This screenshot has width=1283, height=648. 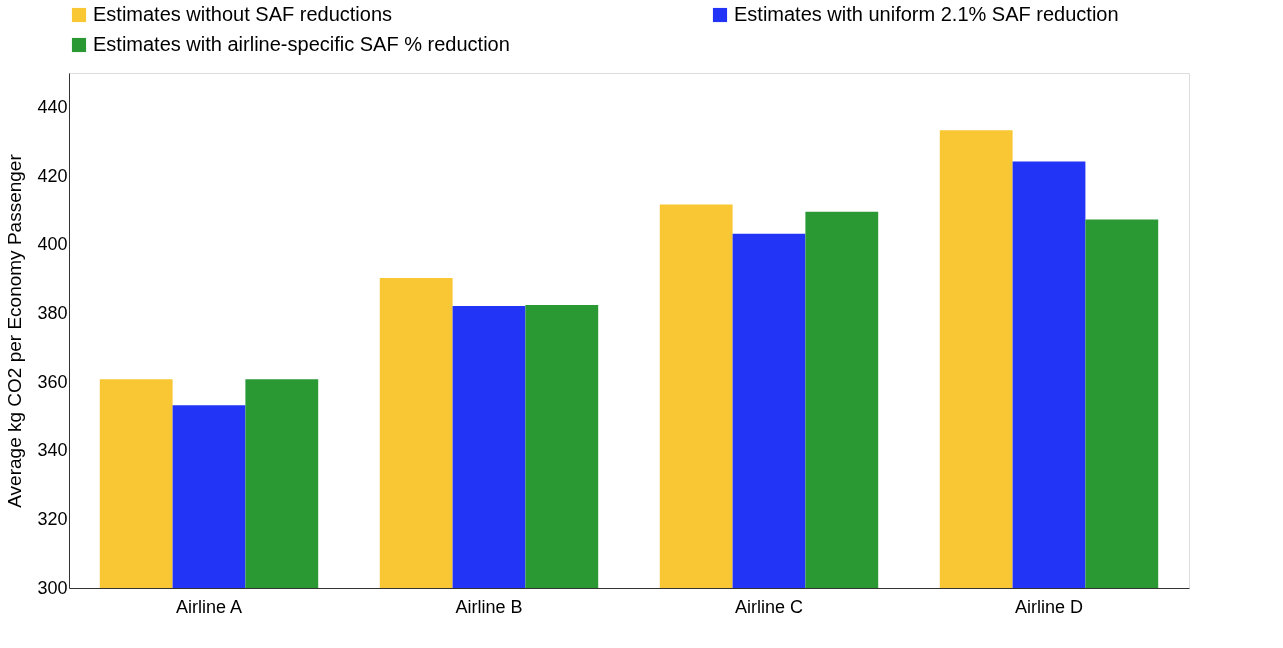 I want to click on y-tick-label: 420, so click(x=52, y=175).